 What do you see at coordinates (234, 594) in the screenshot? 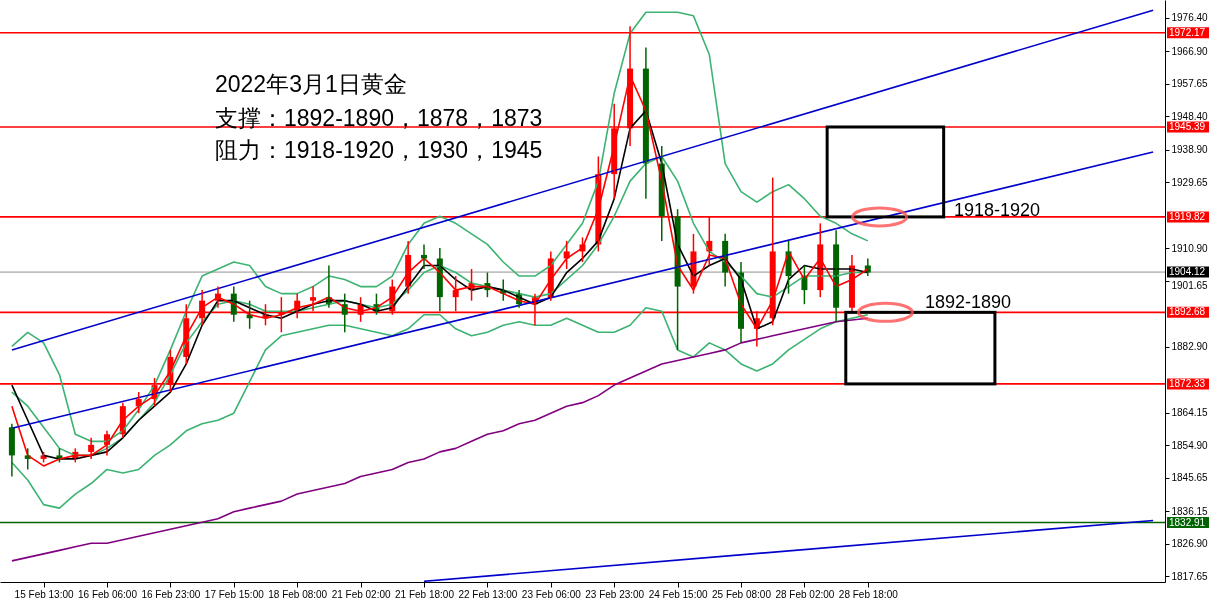
I see `x-tick-label: 17 Feb 15:00` at bounding box center [234, 594].